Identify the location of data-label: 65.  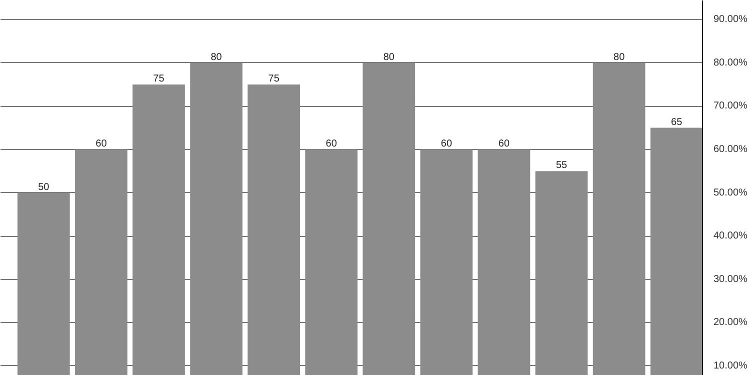
(677, 122).